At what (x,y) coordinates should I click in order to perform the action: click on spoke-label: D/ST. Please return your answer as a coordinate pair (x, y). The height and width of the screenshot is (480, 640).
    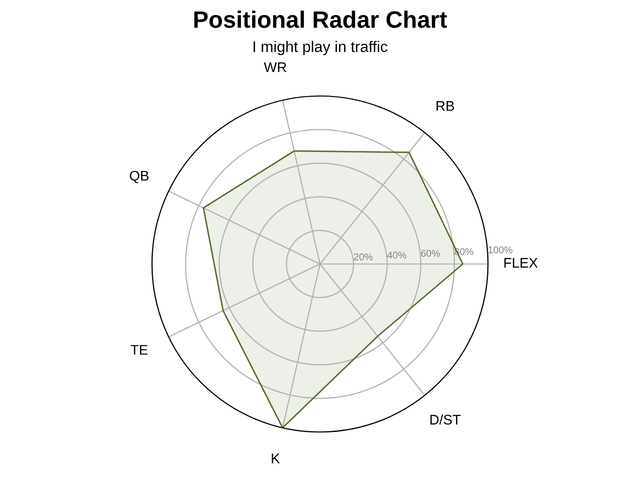
    Looking at the image, I should click on (445, 419).